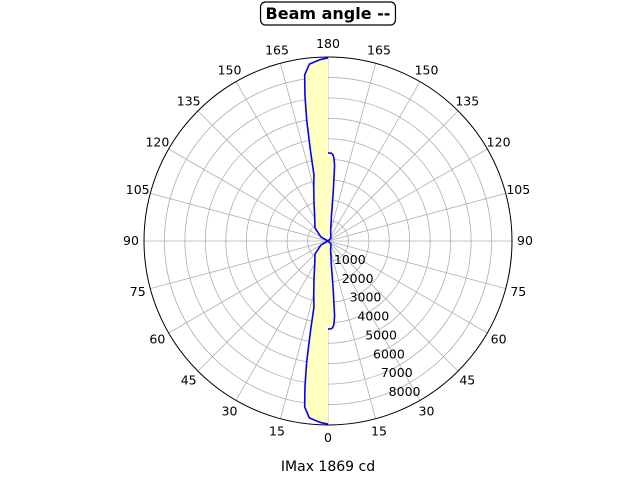 The image size is (640, 480). Describe the element at coordinates (131, 240) in the screenshot. I see `angle-label-left: 90` at that location.